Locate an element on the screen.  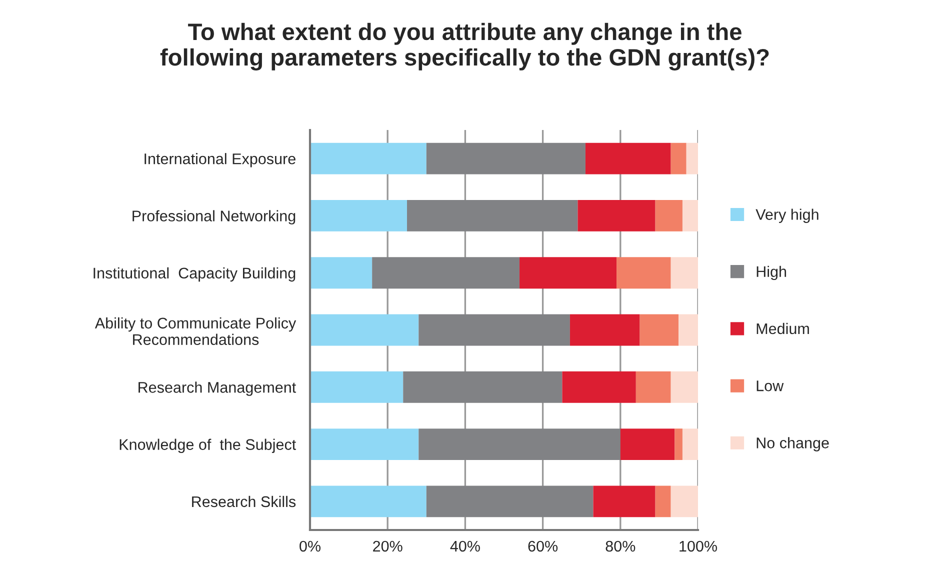
x-tick-label: 100% is located at coordinates (698, 546).